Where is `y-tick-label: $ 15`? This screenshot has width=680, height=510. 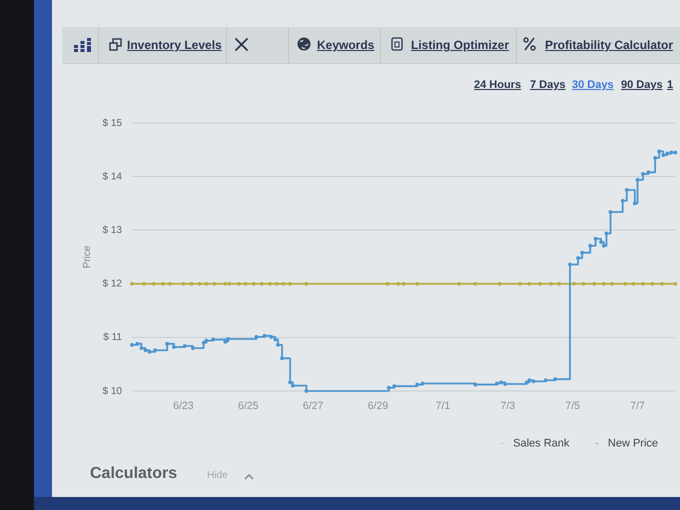
y-tick-label: $ 15 is located at coordinates (112, 123).